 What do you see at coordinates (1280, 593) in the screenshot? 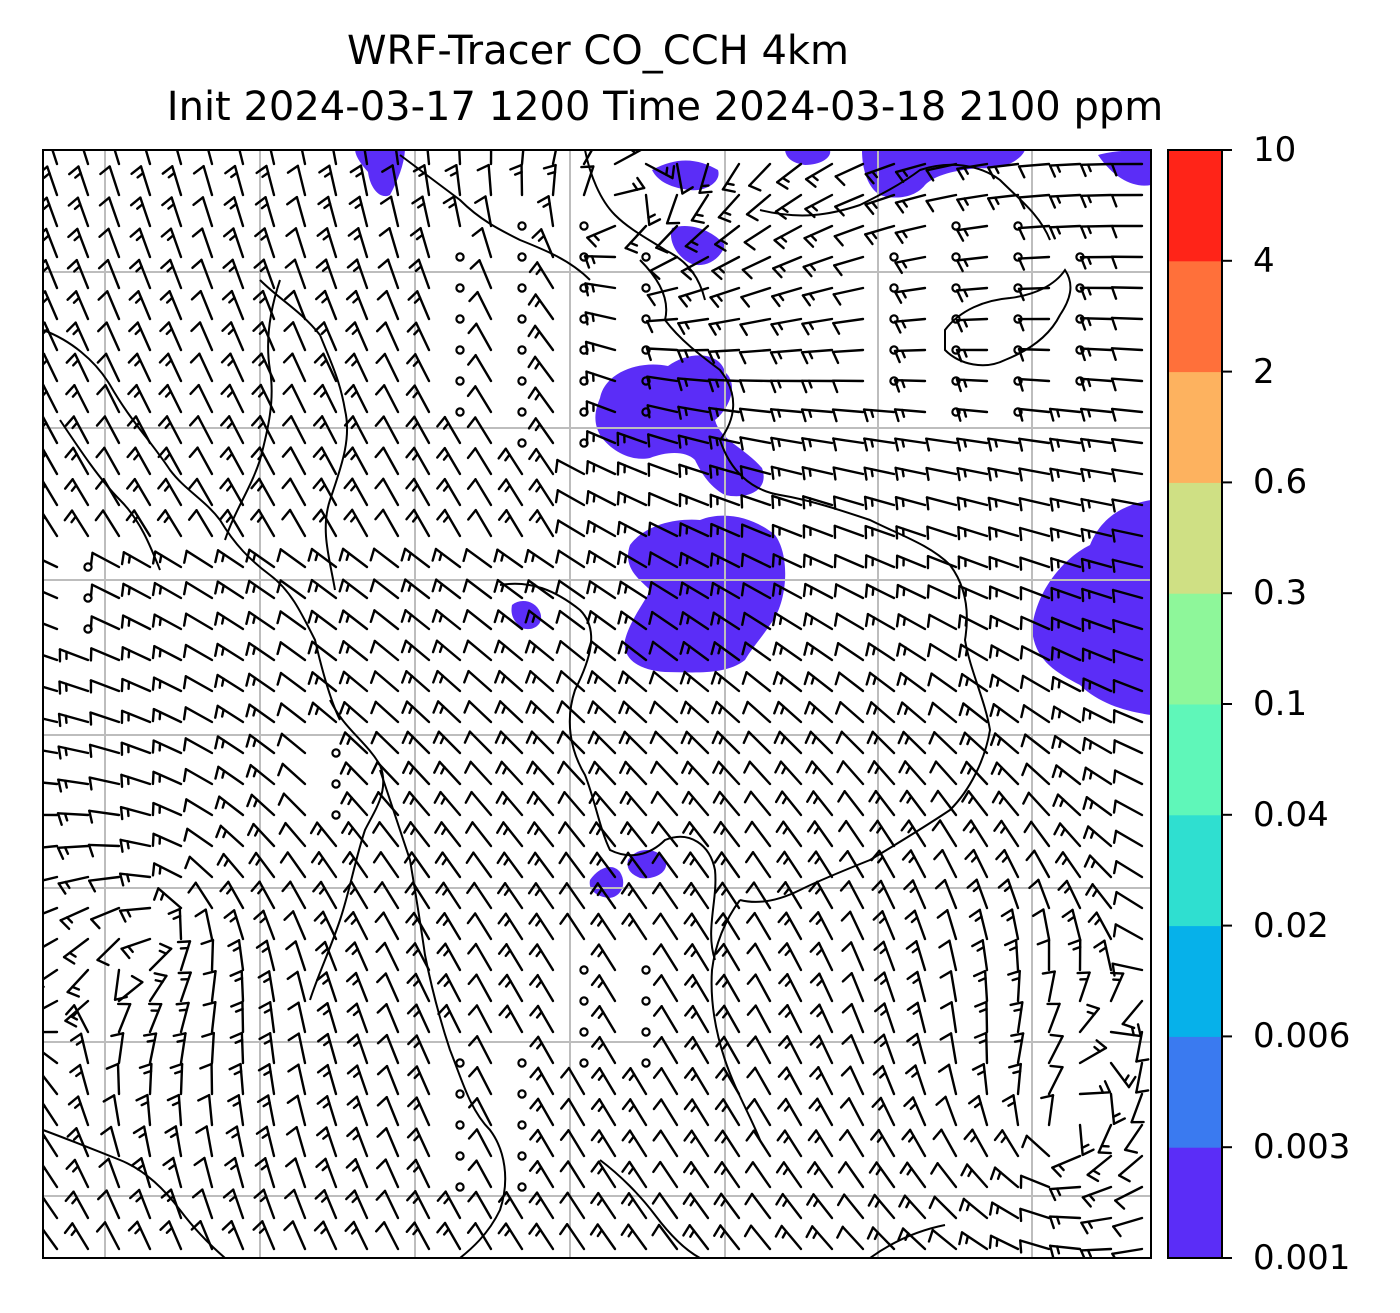
I see `colorbar-tick-label: 0.3` at bounding box center [1280, 593].